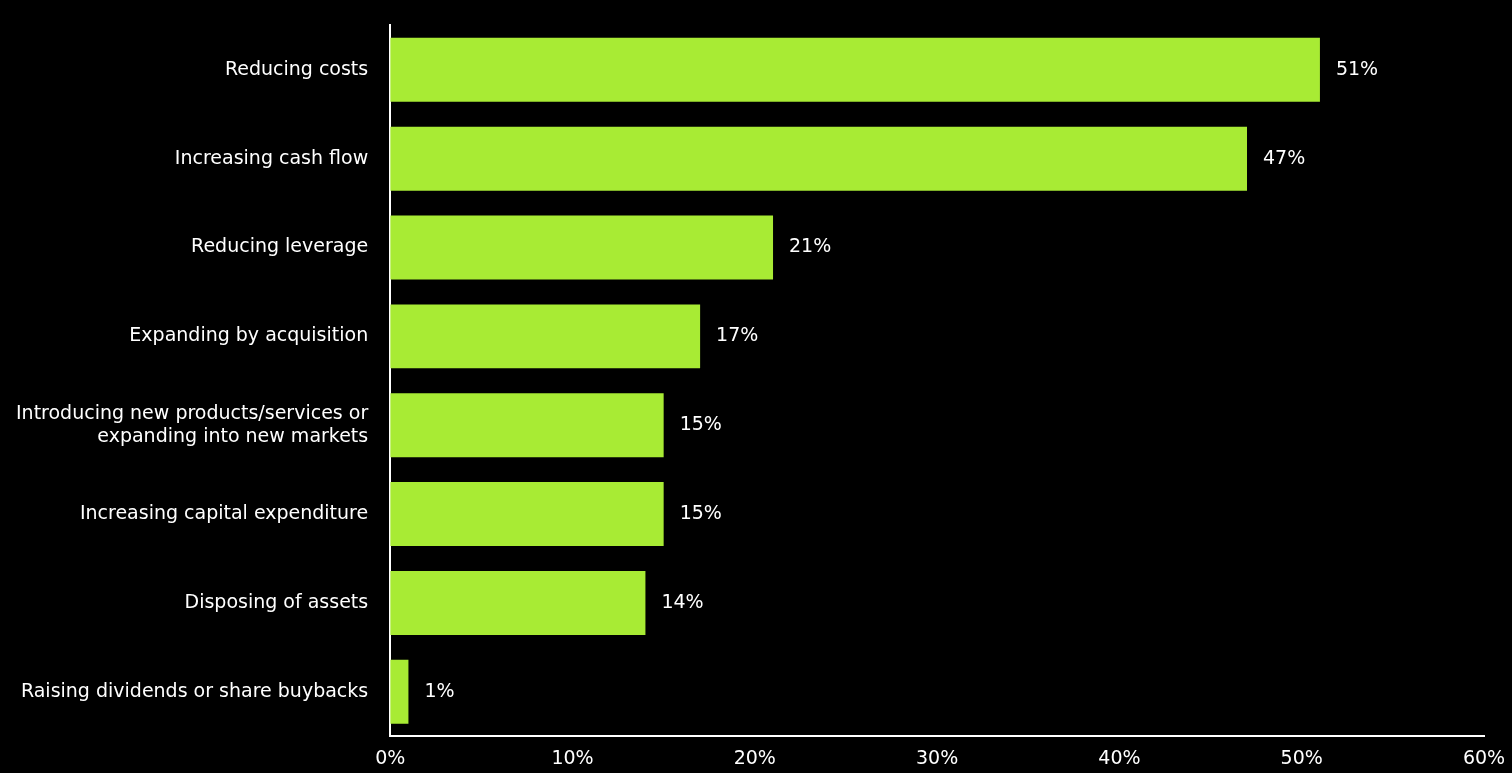 This screenshot has width=1512, height=773. Describe the element at coordinates (224, 512) in the screenshot. I see `y-tick-label: Increasing capital expenditure` at that location.